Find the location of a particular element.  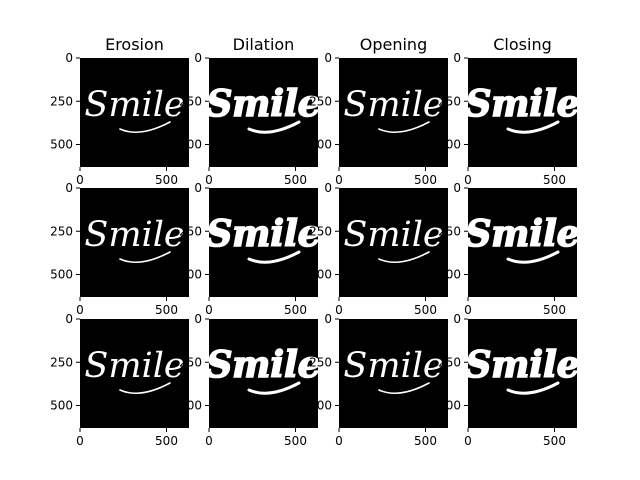

panel-erosion-row-2: Smile 0 250 500 0 500 is located at coordinates (119, 249).